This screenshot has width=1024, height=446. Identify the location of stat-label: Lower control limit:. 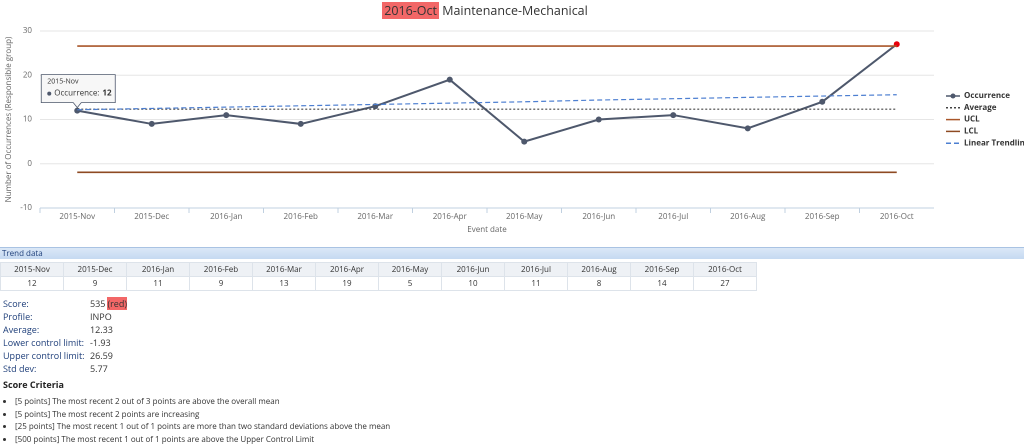
(46, 342).